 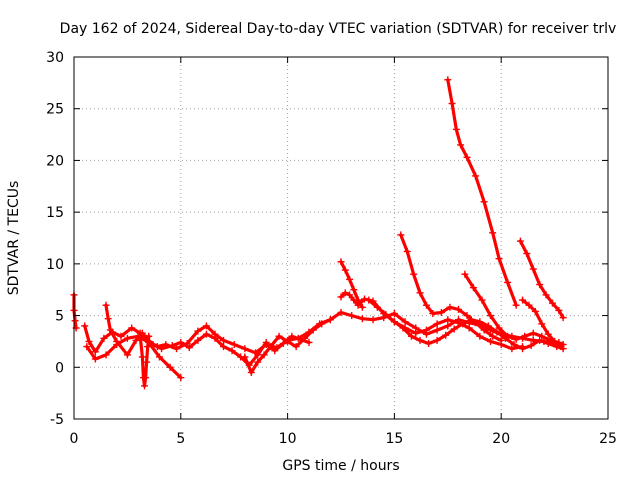 What do you see at coordinates (608, 439) in the screenshot?
I see `x-tick-label: 25` at bounding box center [608, 439].